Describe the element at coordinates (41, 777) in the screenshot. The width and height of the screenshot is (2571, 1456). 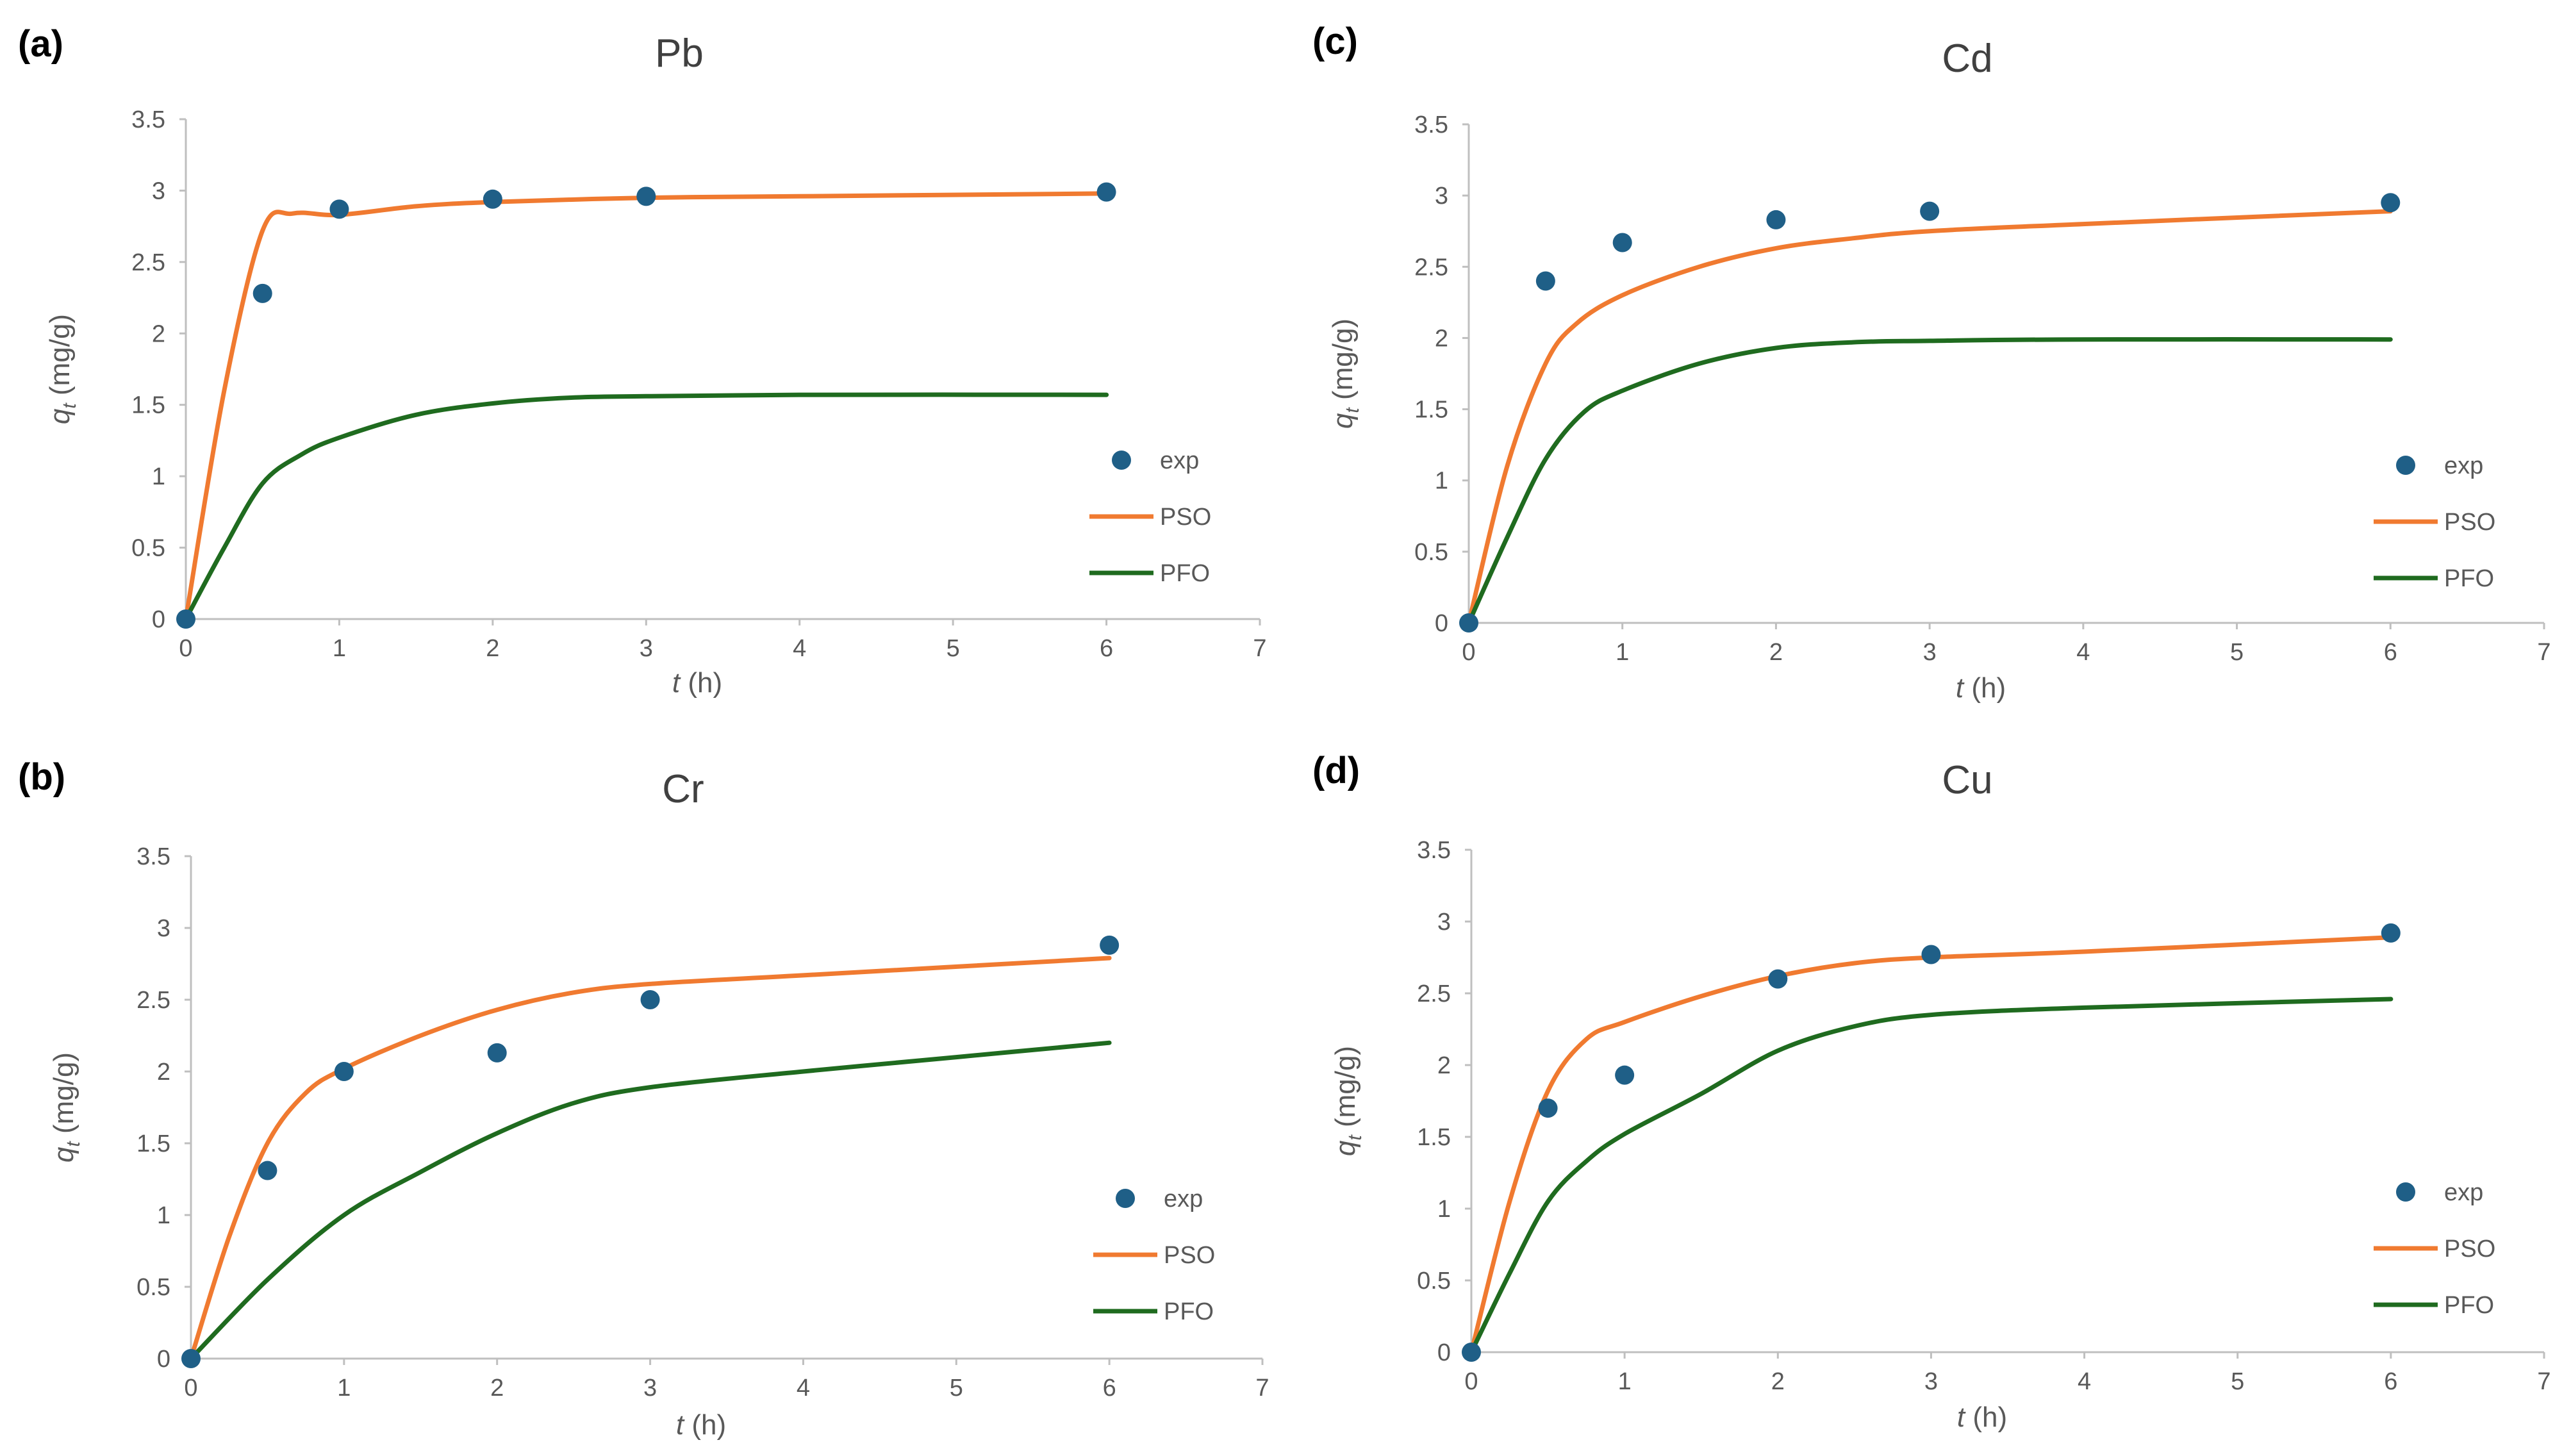
I see `panel-label: (b)` at that location.